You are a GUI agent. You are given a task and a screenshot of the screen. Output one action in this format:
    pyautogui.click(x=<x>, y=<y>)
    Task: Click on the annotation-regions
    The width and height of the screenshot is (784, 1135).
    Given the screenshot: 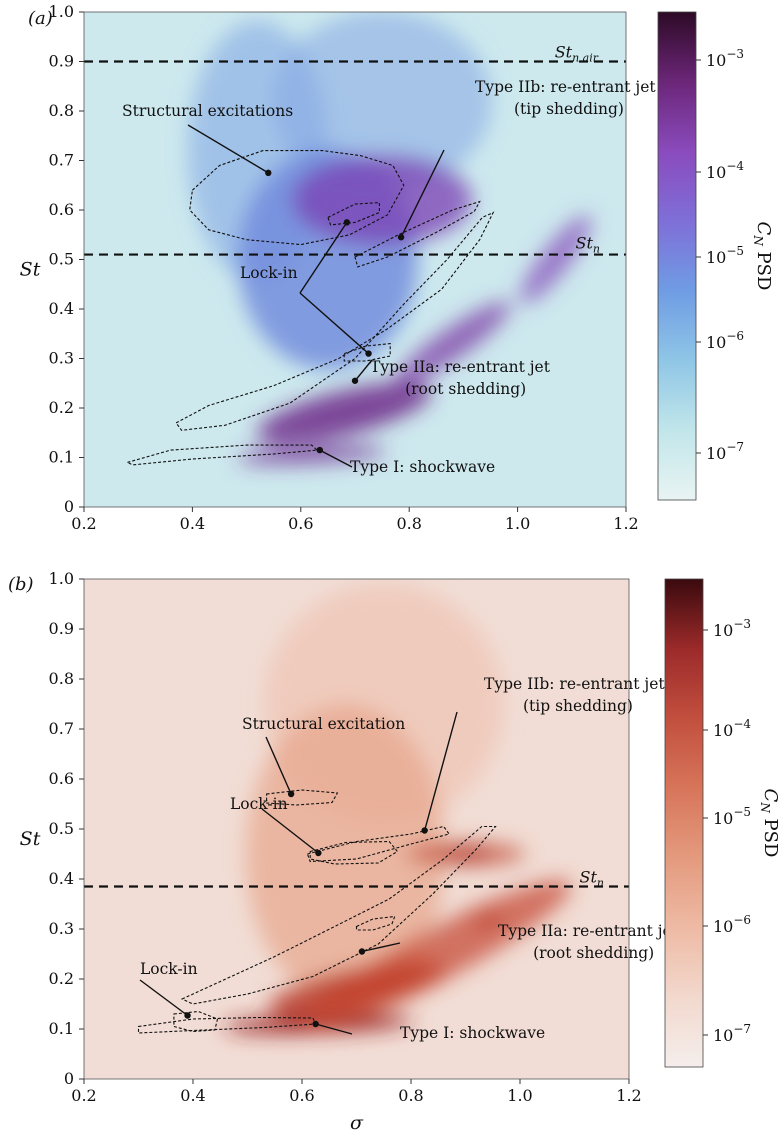 What is the action you would take?
    pyautogui.click(x=310, y=308)
    